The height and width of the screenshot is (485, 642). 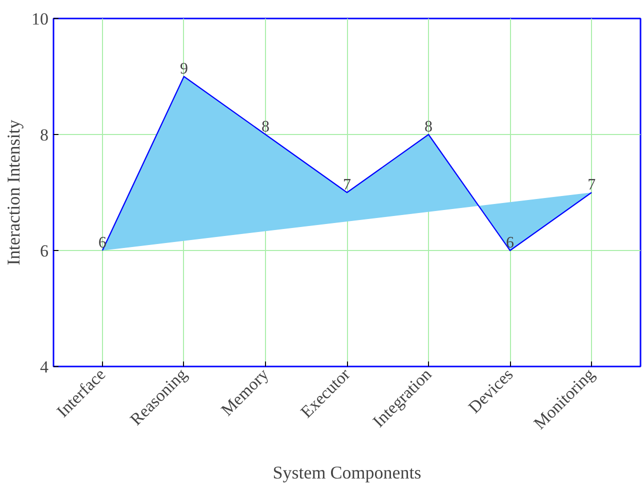 I want to click on y-tick-label: 4, so click(x=44, y=367).